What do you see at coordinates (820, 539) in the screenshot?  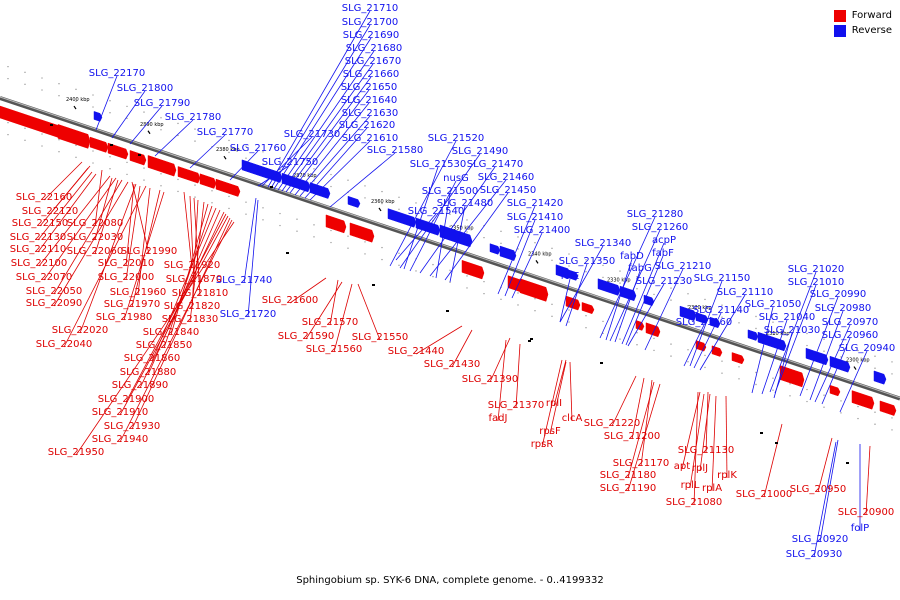 I see `gene-label: SLG_20920` at bounding box center [820, 539].